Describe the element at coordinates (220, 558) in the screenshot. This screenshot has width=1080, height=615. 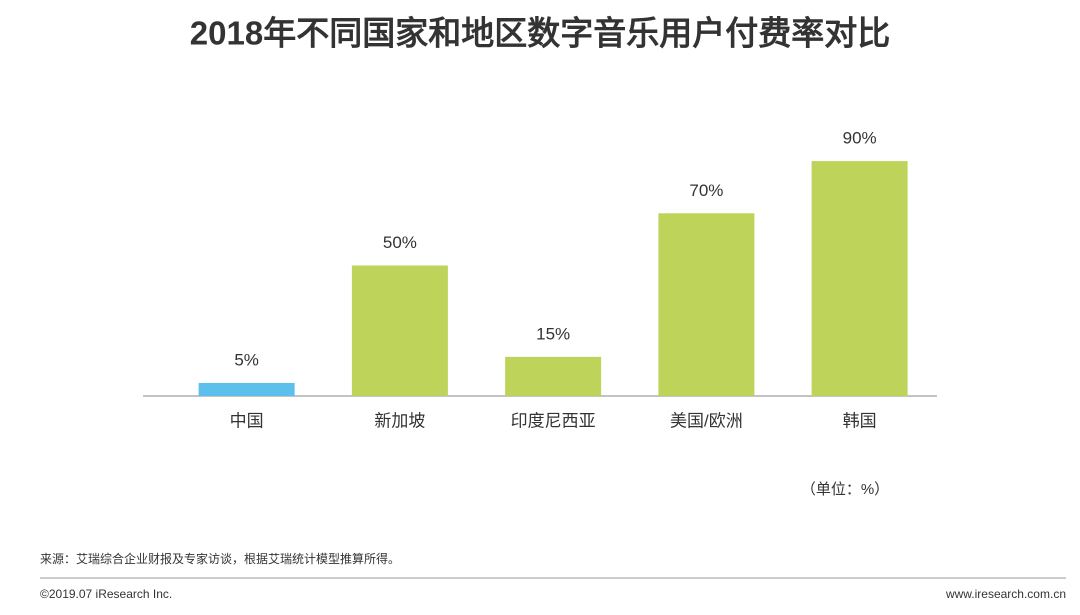
I see `source-note: 来源：艾瑞综合企业财报及专家访谈，根据艾瑞统计模型推算所得。` at that location.